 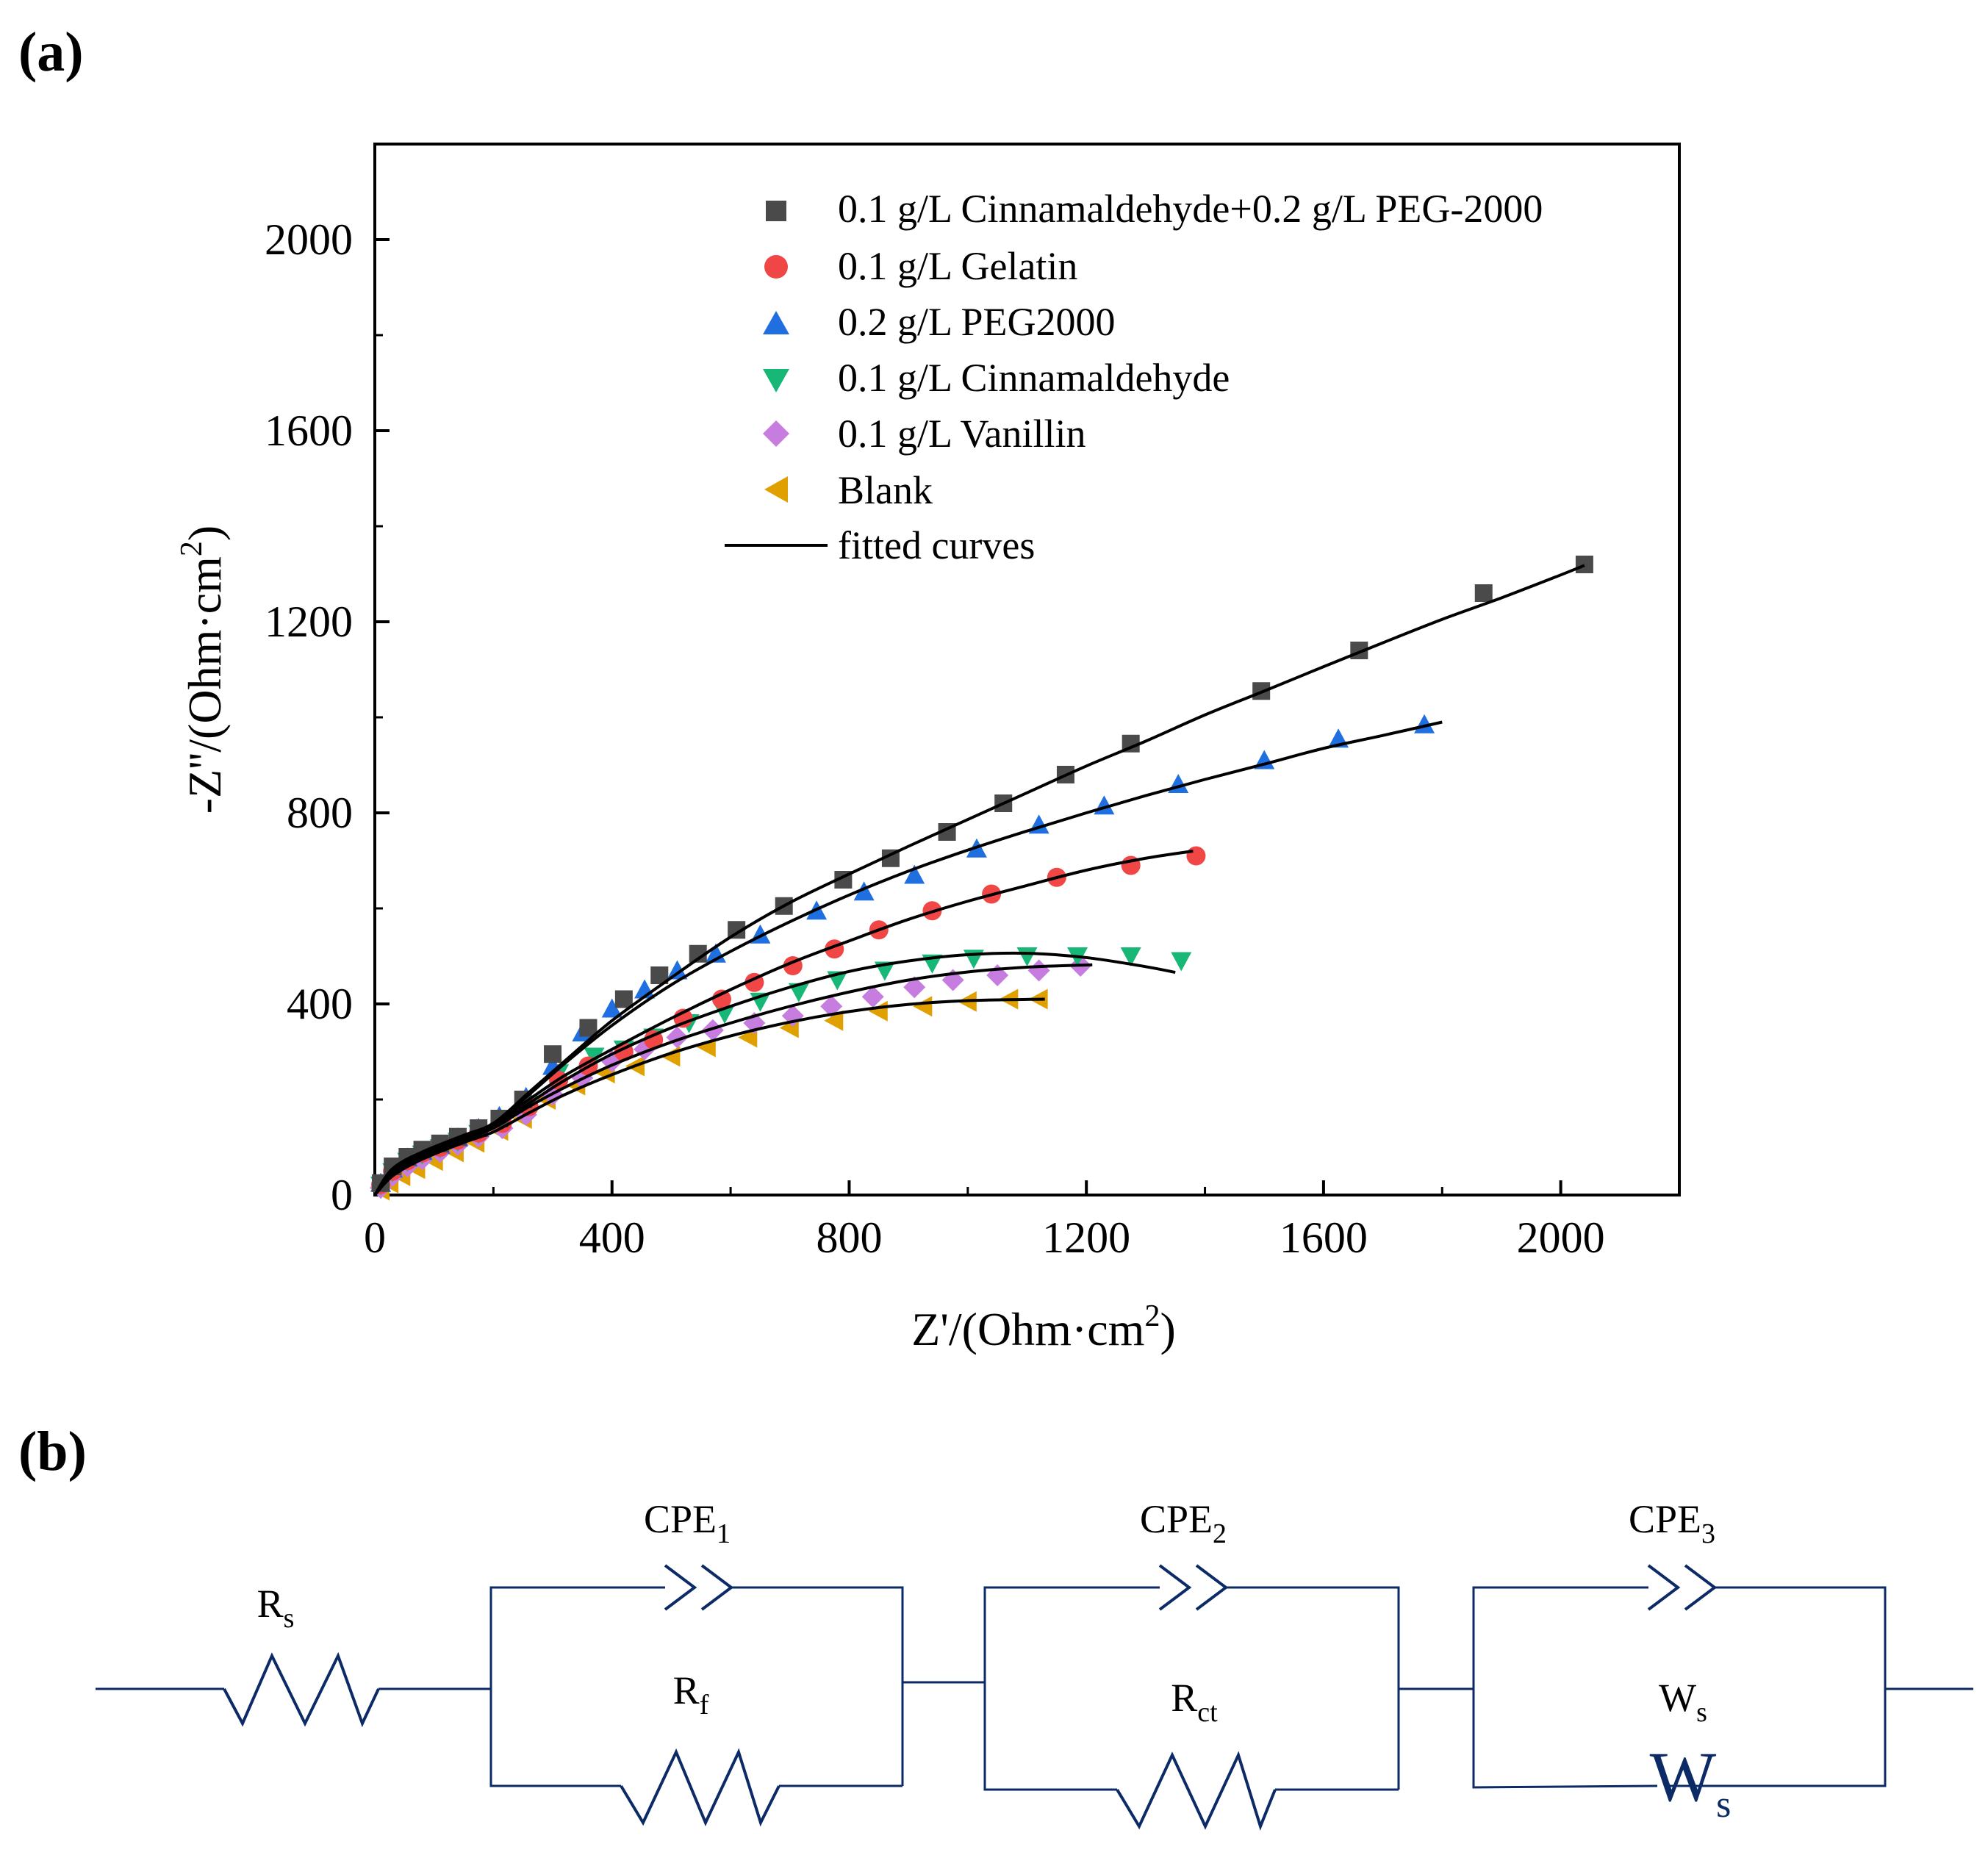 I want to click on block3-top-wire-left, so click(x=1560, y=1637).